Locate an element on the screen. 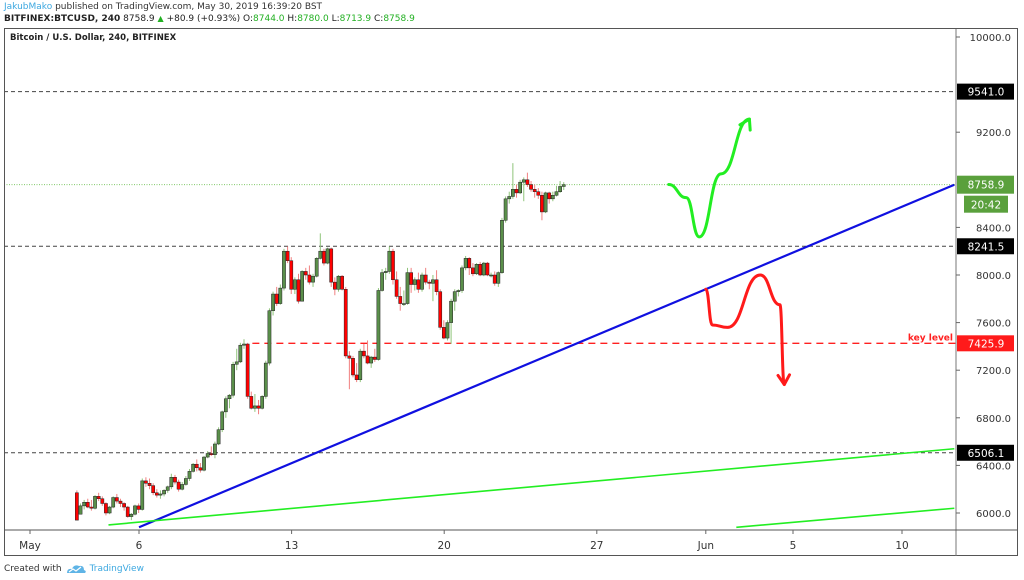  x-tick-label: 6 is located at coordinates (139, 546).